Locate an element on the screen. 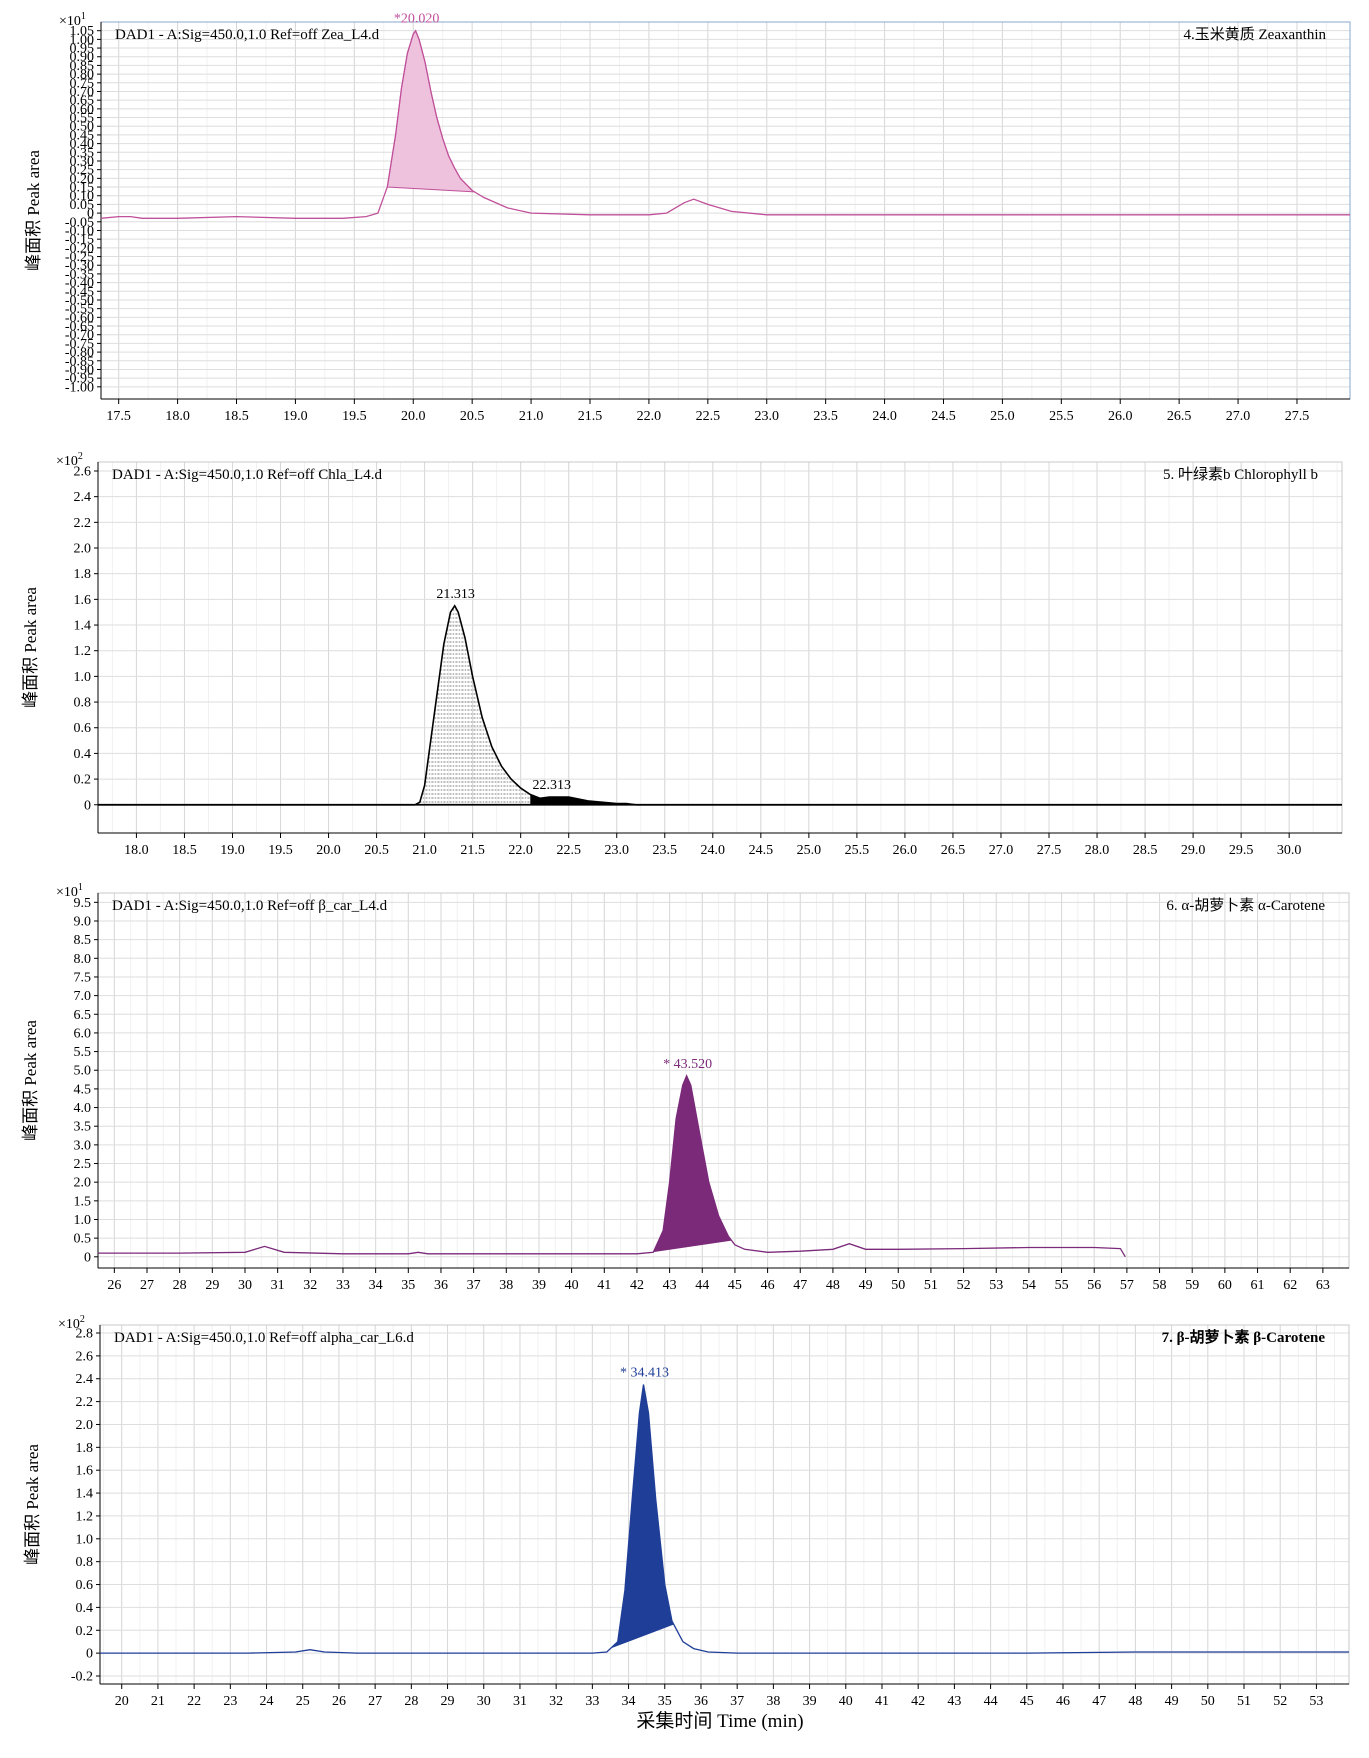 The height and width of the screenshot is (1758, 1369). y-tick-label: 0.40 is located at coordinates (82, 144).